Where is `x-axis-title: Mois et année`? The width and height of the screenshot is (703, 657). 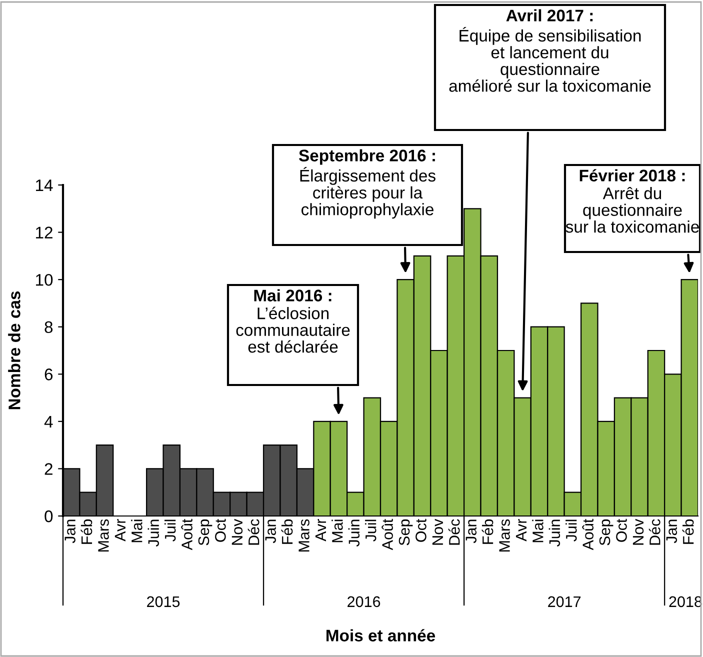 x-axis-title: Mois et année is located at coordinates (381, 635).